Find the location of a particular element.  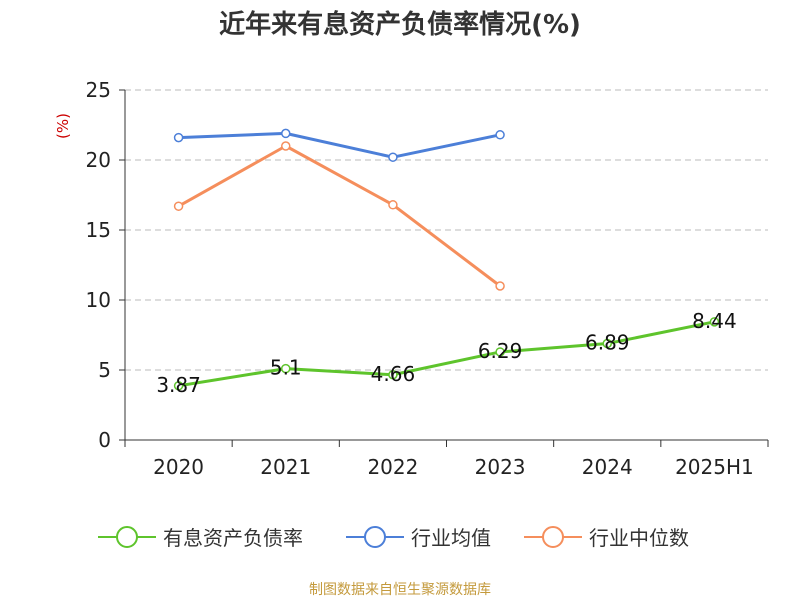

y-axis-unit-label: (%) is located at coordinates (63, 126).